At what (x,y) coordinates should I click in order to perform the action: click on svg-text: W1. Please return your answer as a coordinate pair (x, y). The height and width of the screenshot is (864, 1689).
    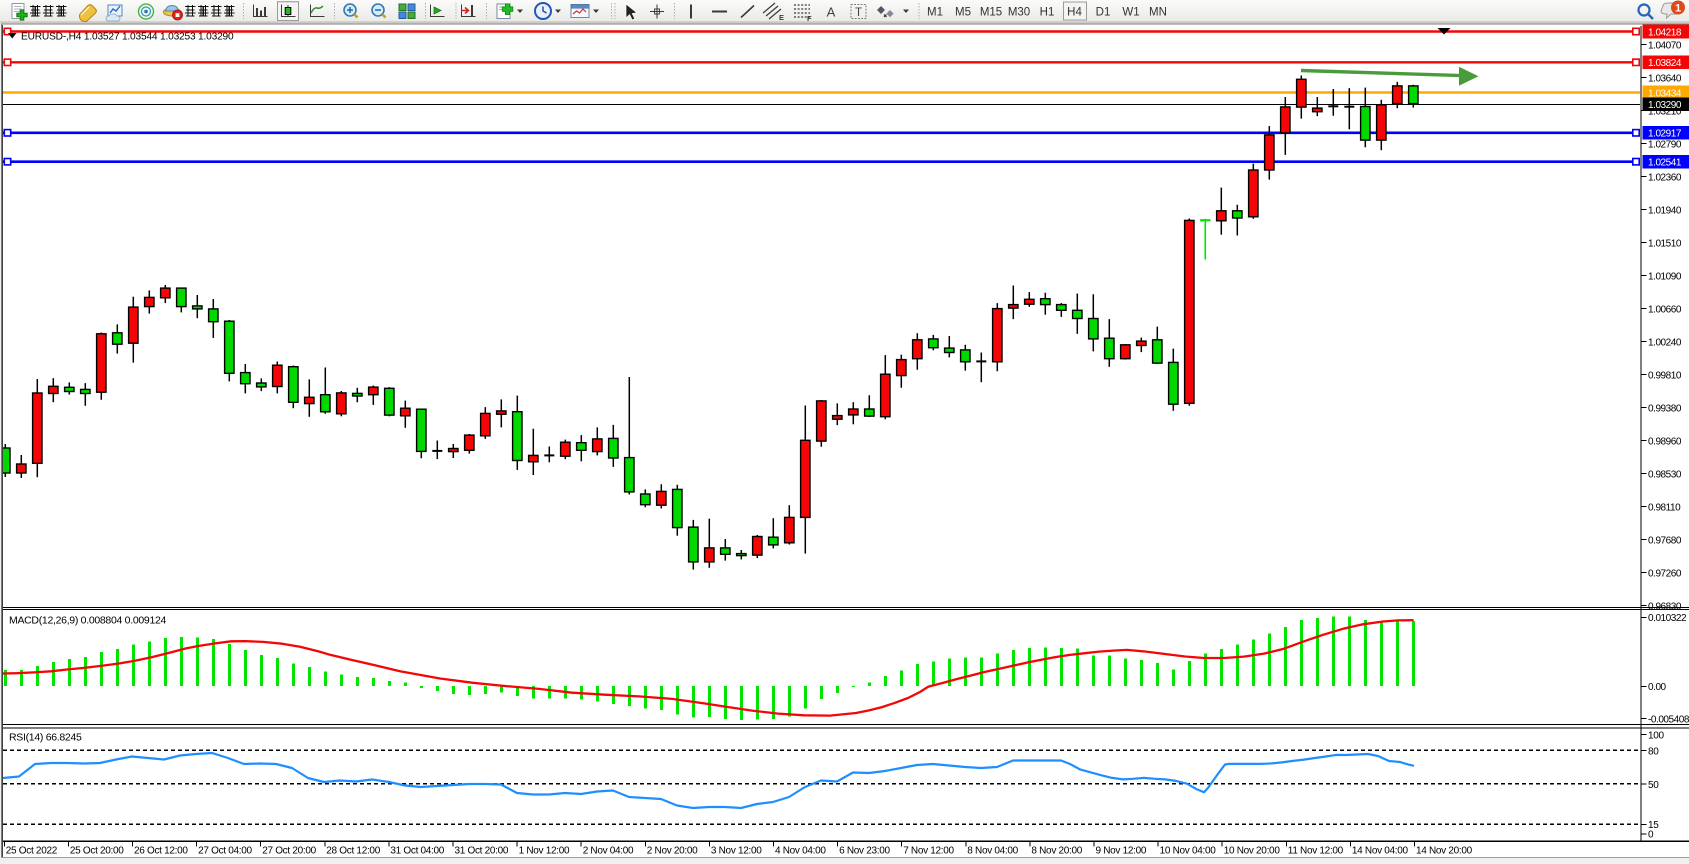
    Looking at the image, I should click on (1130, 13).